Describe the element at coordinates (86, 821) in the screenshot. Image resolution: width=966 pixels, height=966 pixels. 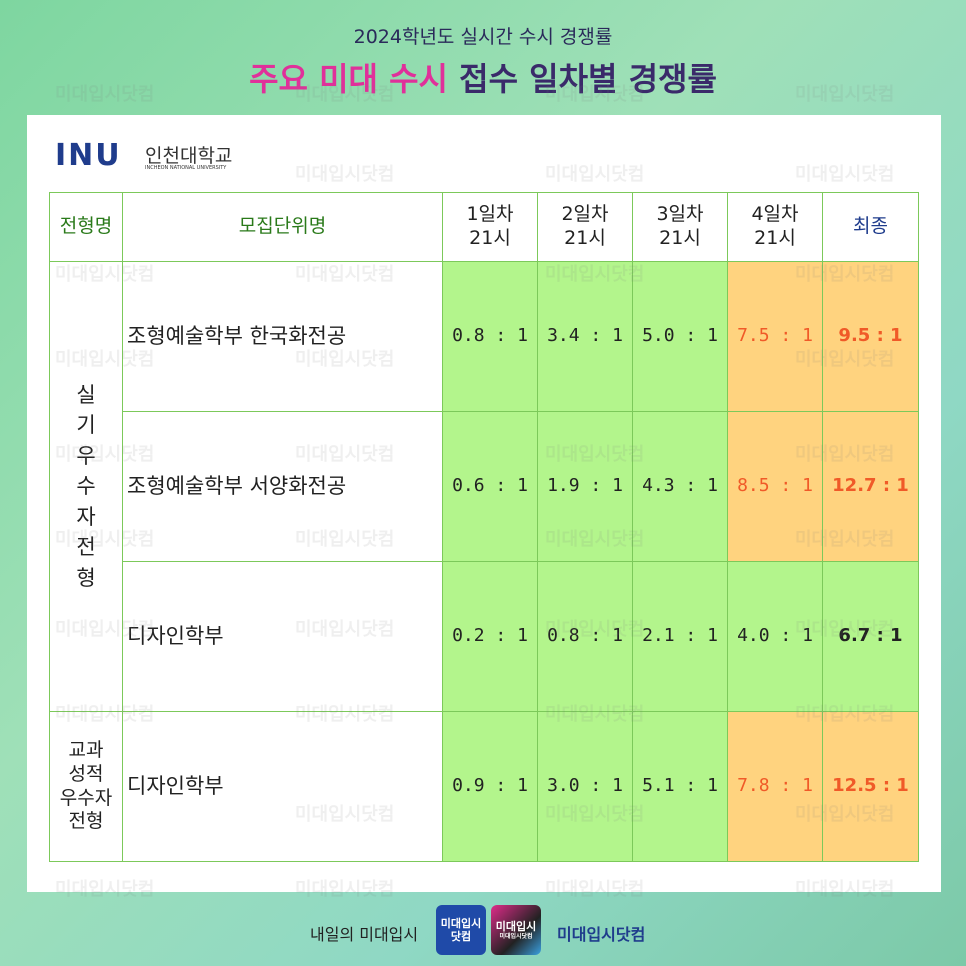
I see `group-text: 전형` at that location.